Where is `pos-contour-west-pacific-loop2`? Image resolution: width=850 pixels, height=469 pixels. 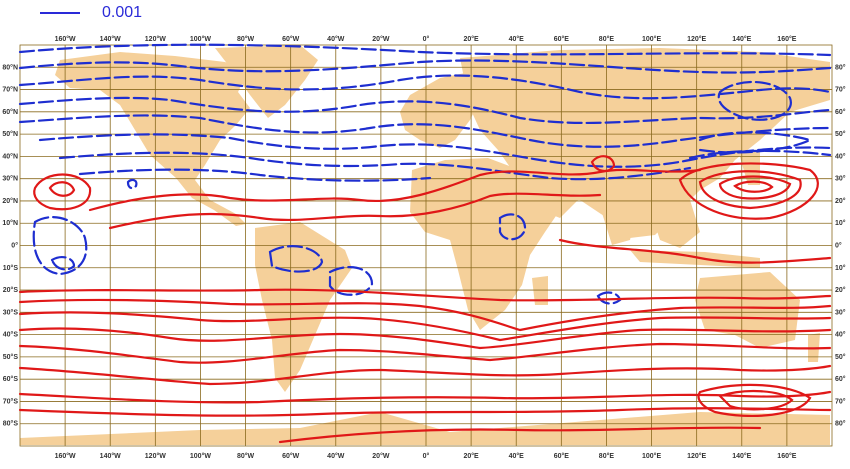 pos-contour-west-pacific-loop2 is located at coordinates (750, 190).